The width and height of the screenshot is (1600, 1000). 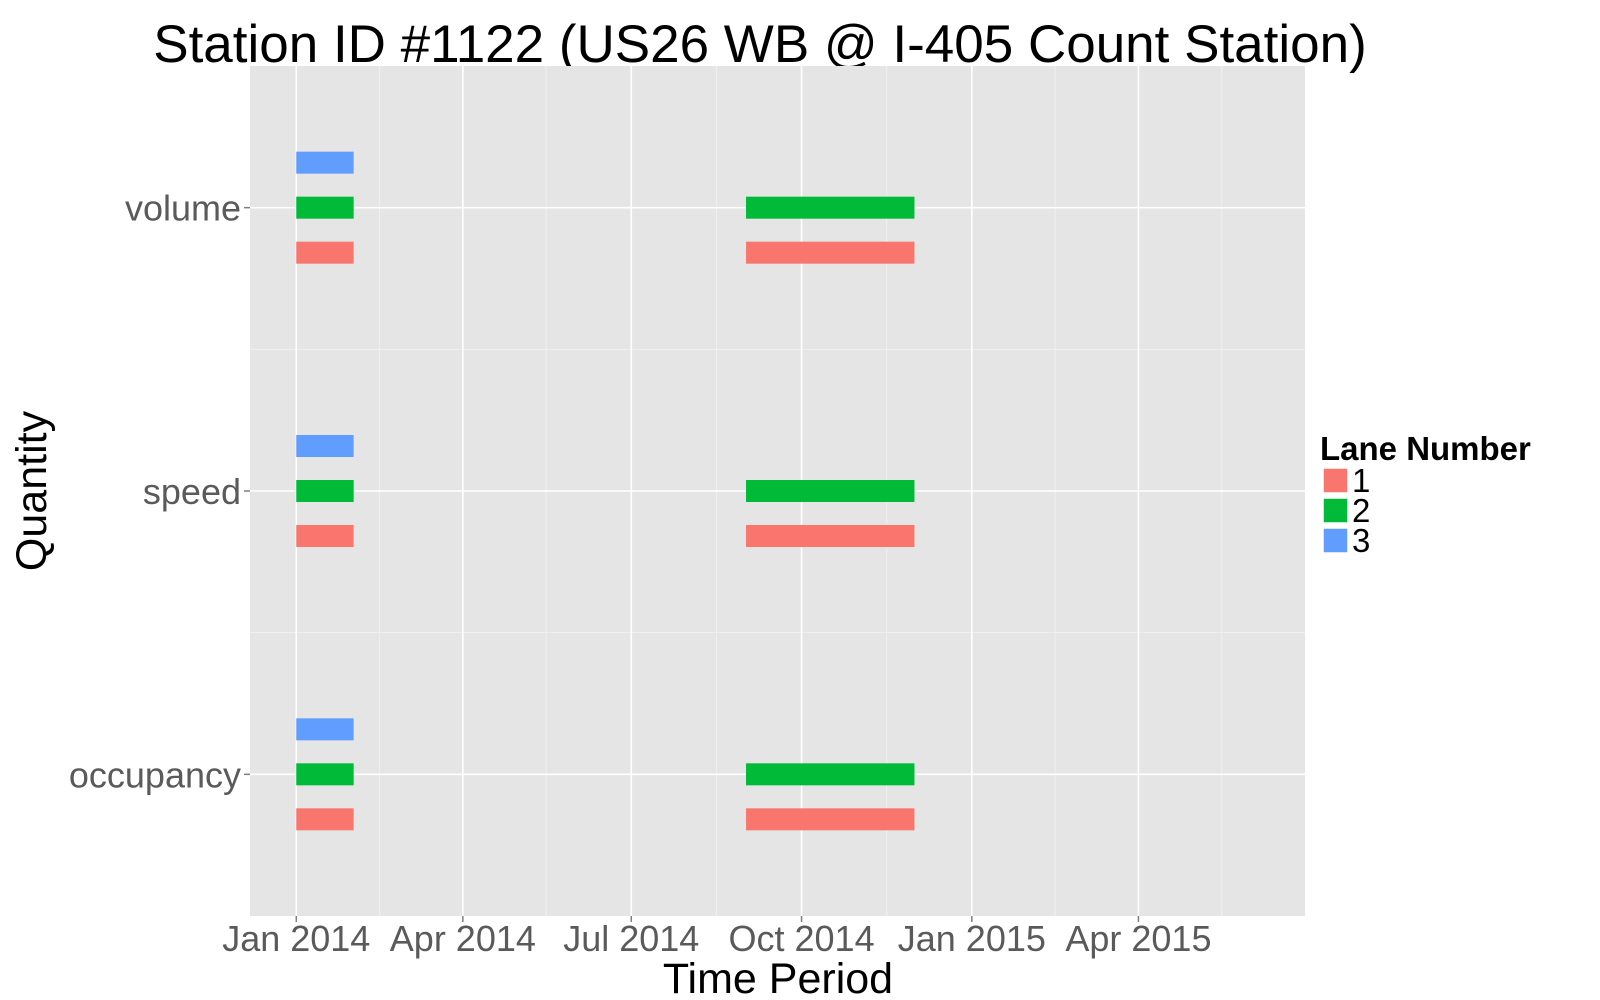 What do you see at coordinates (1425, 448) in the screenshot?
I see `legend-title: Lane Number` at bounding box center [1425, 448].